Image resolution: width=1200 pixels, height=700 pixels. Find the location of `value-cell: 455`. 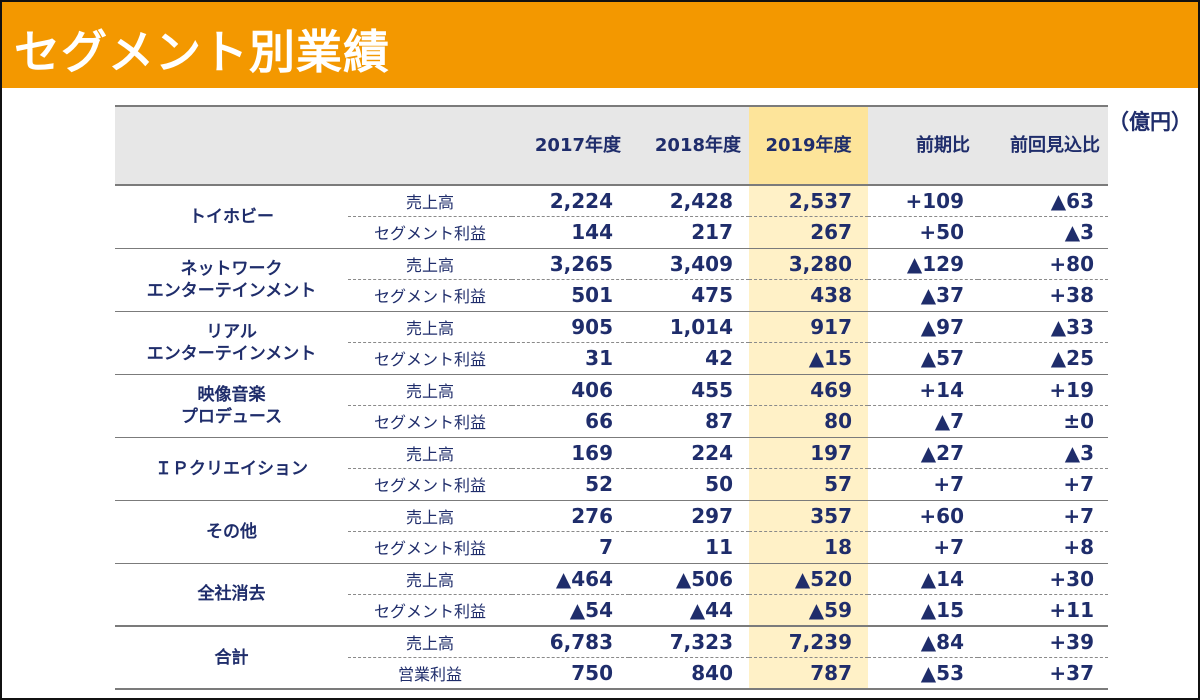

value-cell: 455 is located at coordinates (689, 390).